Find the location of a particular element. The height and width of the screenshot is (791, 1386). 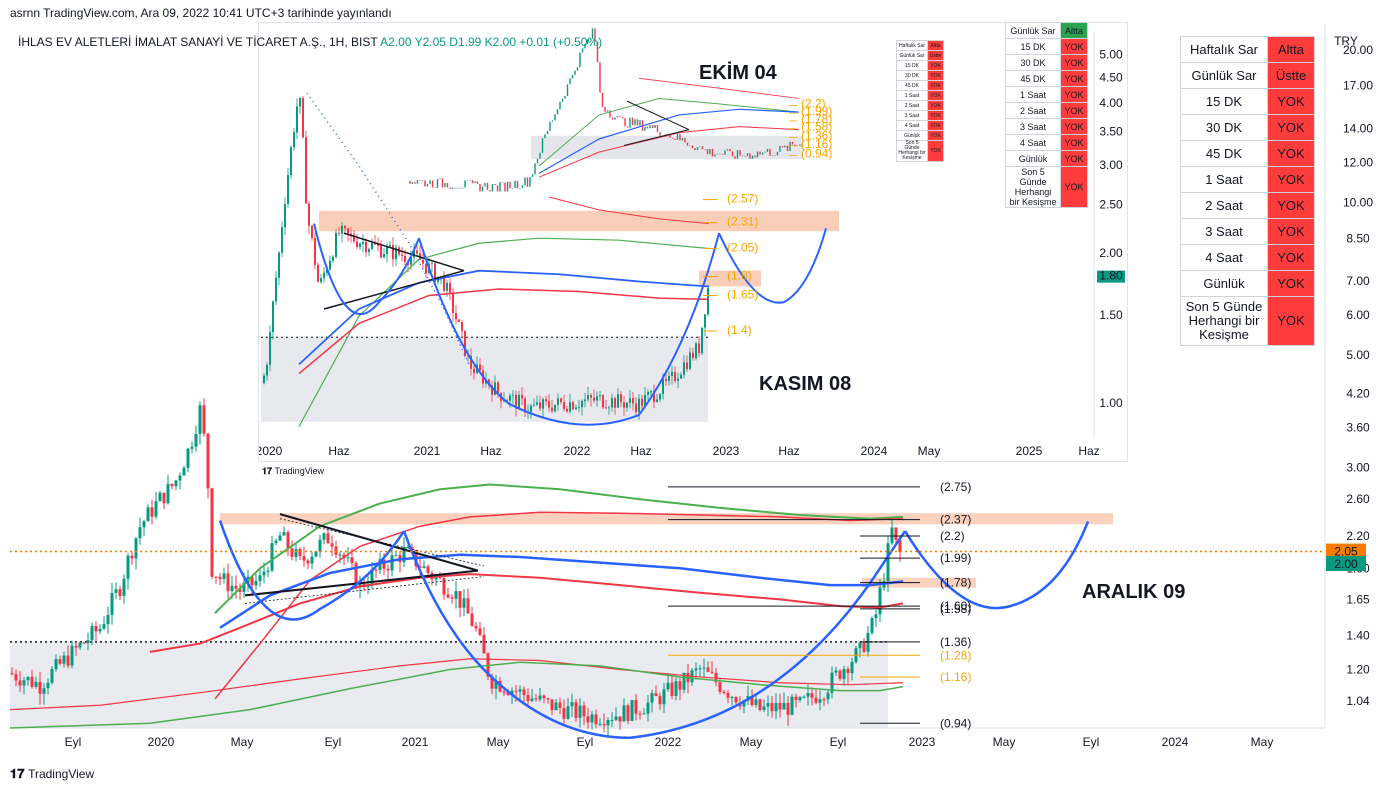

inset-x-tick: 2025 is located at coordinates (1029, 451).